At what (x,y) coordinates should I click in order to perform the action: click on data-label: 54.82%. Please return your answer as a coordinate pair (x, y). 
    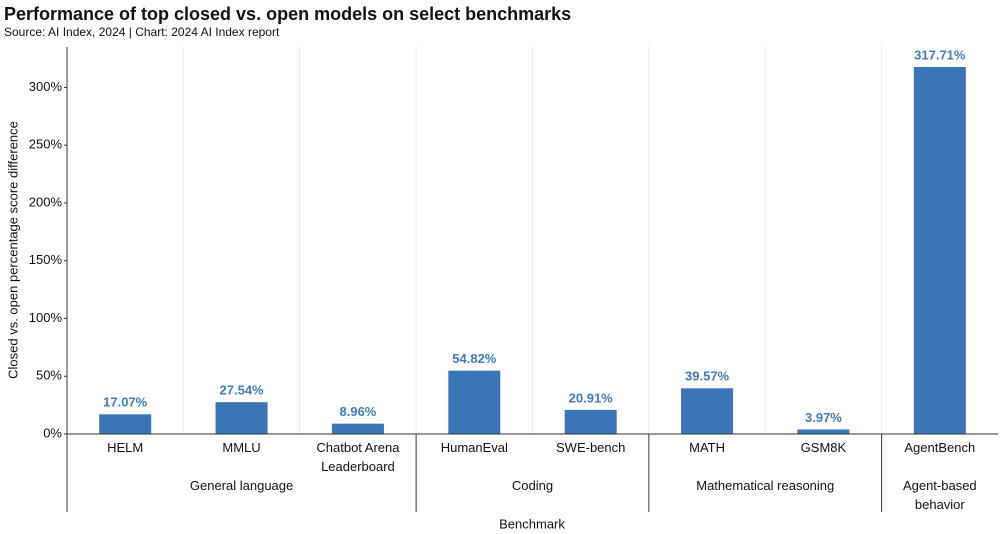
    Looking at the image, I should click on (474, 358).